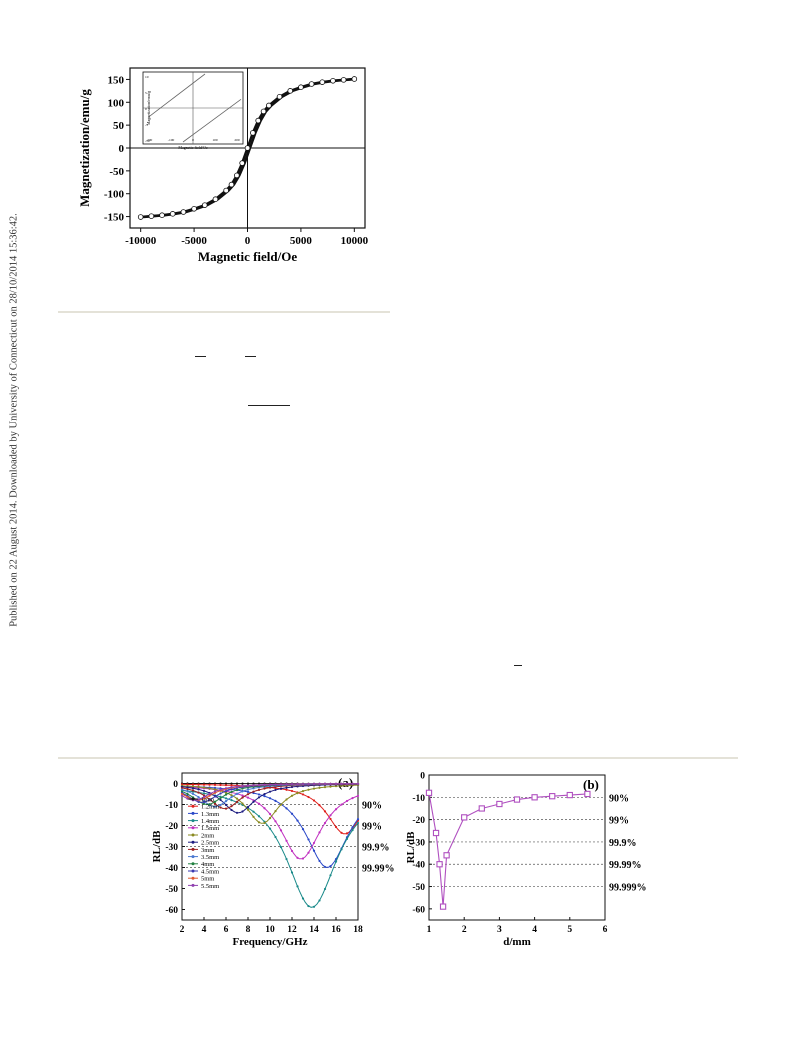  I want to click on reference-label: 99.9%, so click(623, 843).